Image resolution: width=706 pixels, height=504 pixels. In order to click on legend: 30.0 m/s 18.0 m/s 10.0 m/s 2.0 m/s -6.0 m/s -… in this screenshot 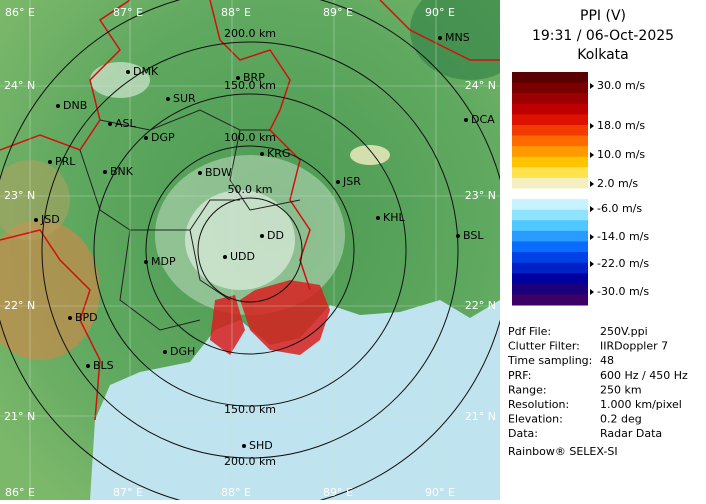, I will do `click(580, 189)`.